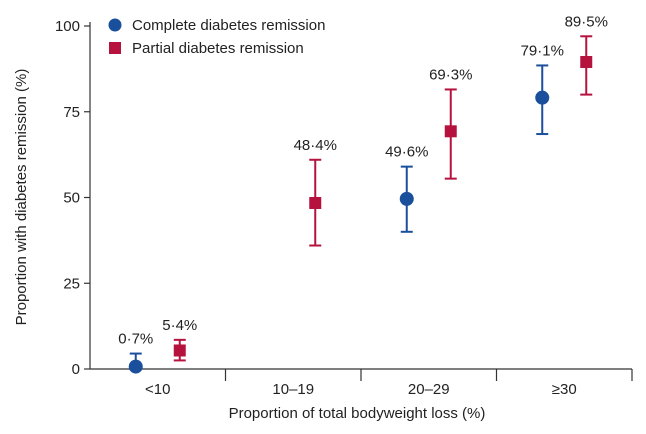 The image size is (646, 434). Describe the element at coordinates (406, 152) in the screenshot. I see `data-label: 49·6%` at that location.